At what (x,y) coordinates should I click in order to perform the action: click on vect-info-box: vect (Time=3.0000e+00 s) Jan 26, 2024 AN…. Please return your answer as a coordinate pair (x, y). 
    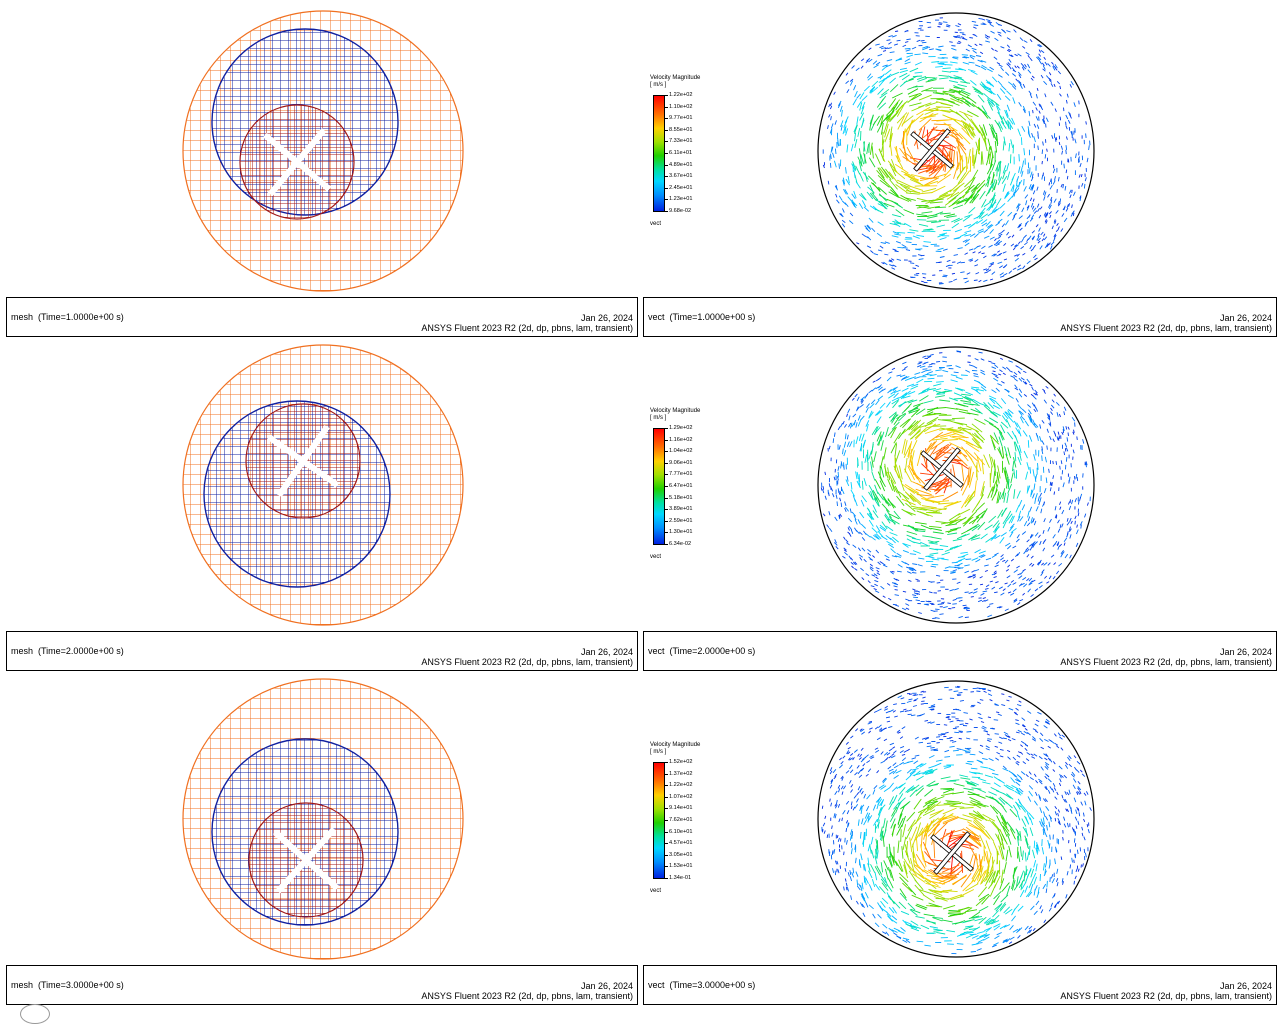
    Looking at the image, I should click on (960, 985).